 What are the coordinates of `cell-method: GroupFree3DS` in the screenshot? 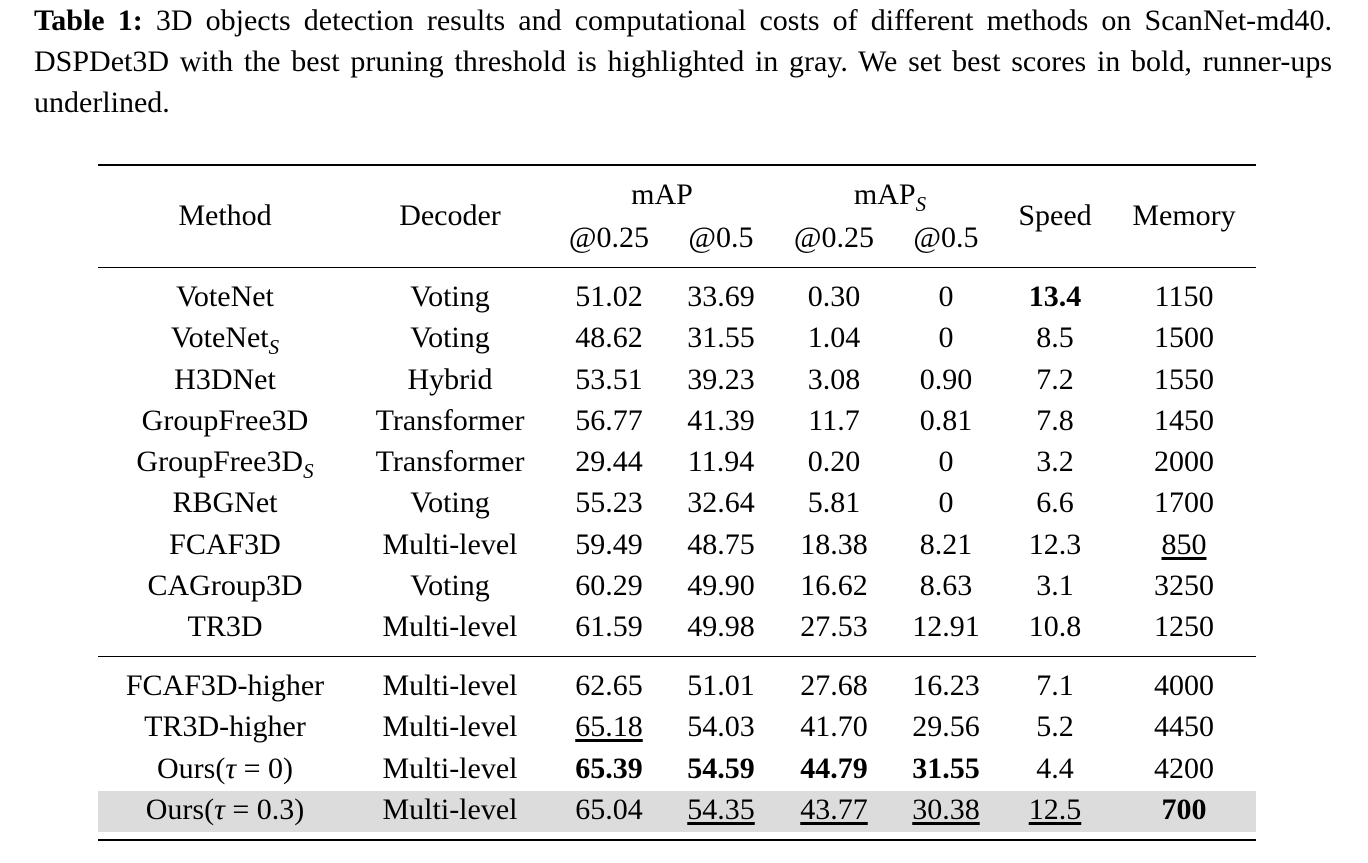 It's located at (224, 463).